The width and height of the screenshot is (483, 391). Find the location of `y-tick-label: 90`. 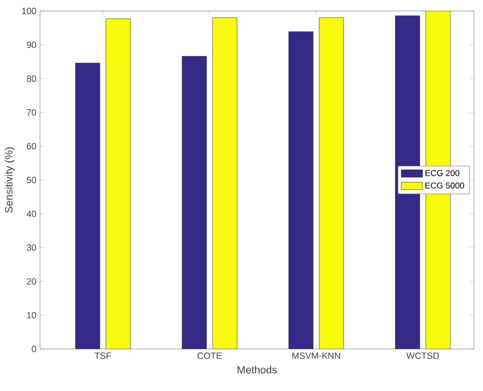

y-tick-label: 90 is located at coordinates (31, 45).